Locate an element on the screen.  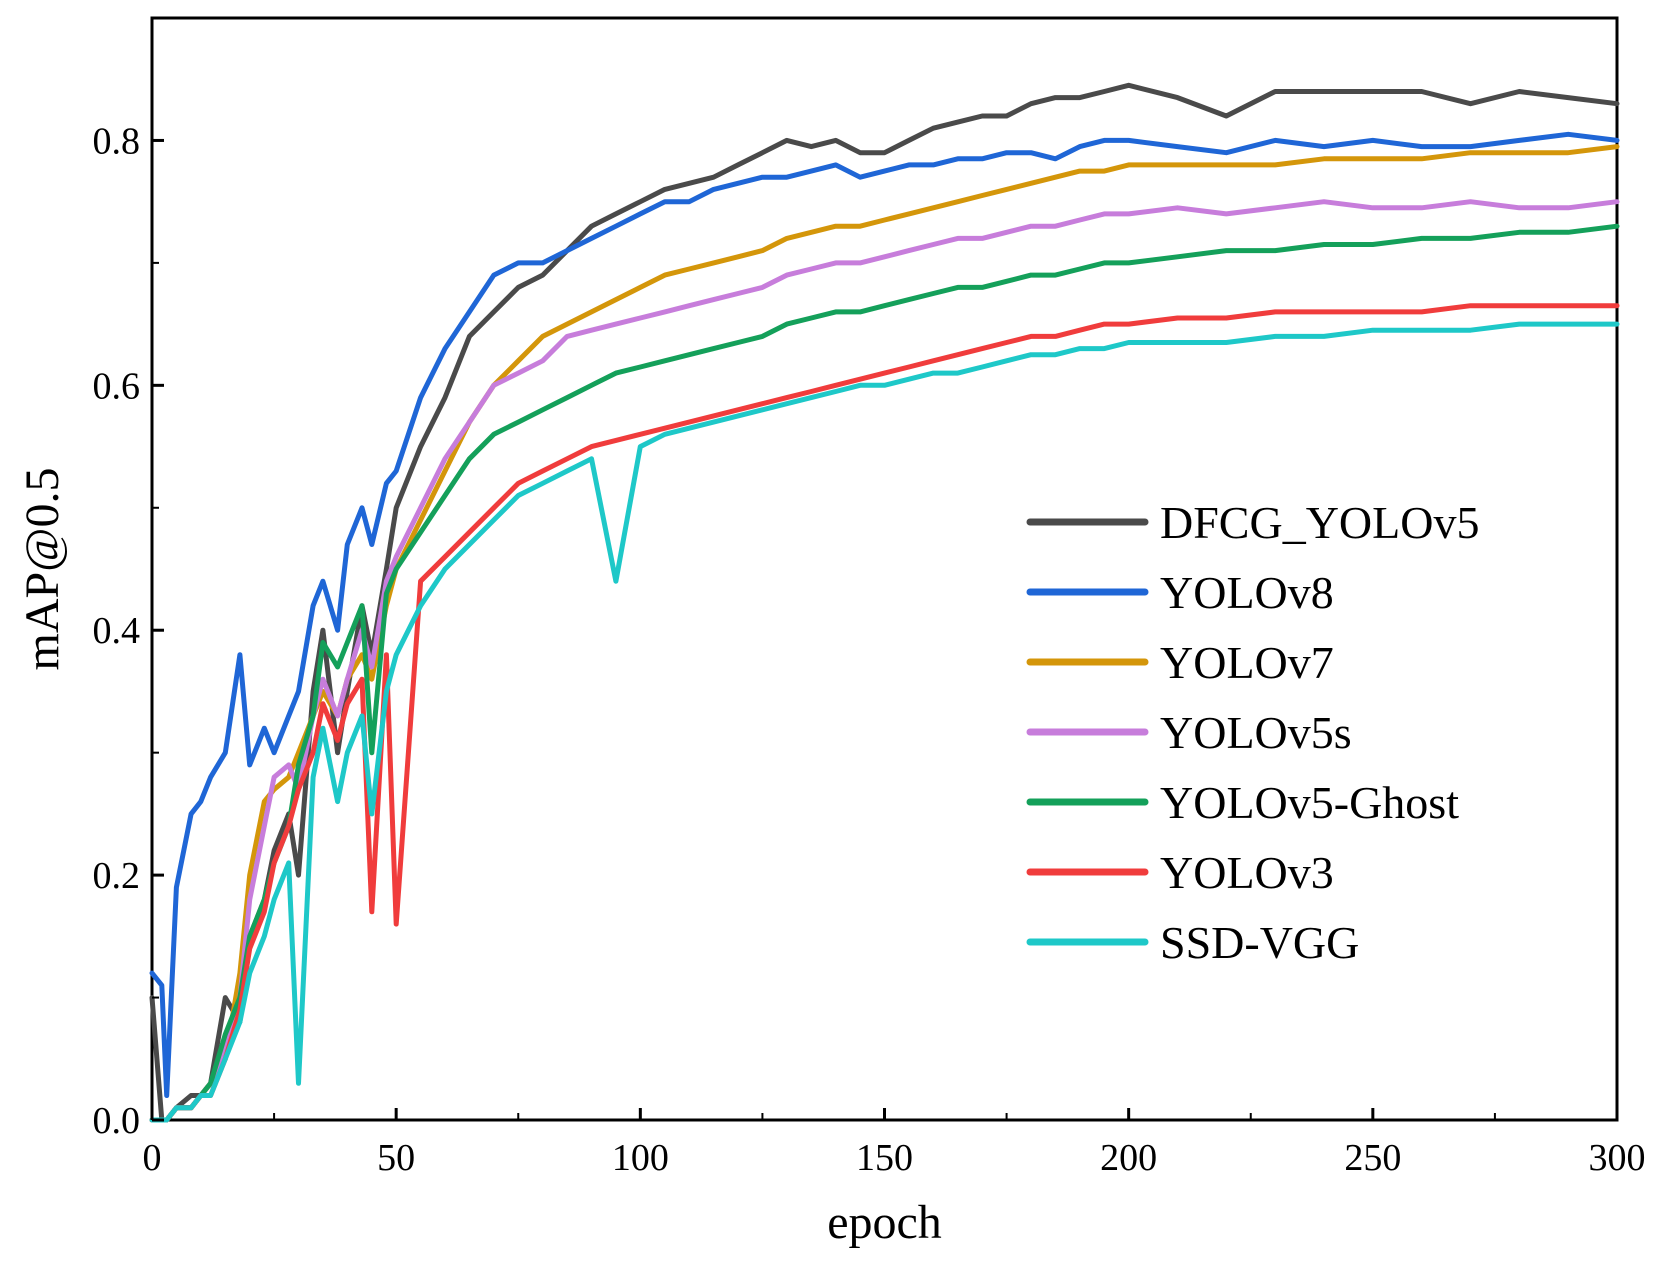
legend-label: DFCG_YOLOv5 is located at coordinates (1319, 522).